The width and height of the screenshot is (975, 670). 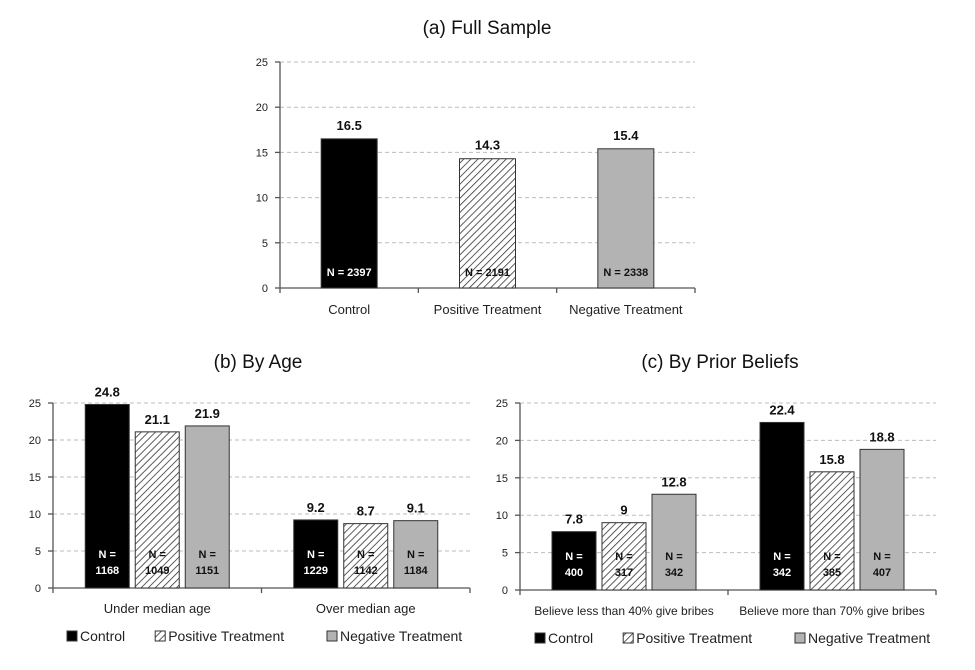 I want to click on n-label: 1151, so click(x=207, y=571).